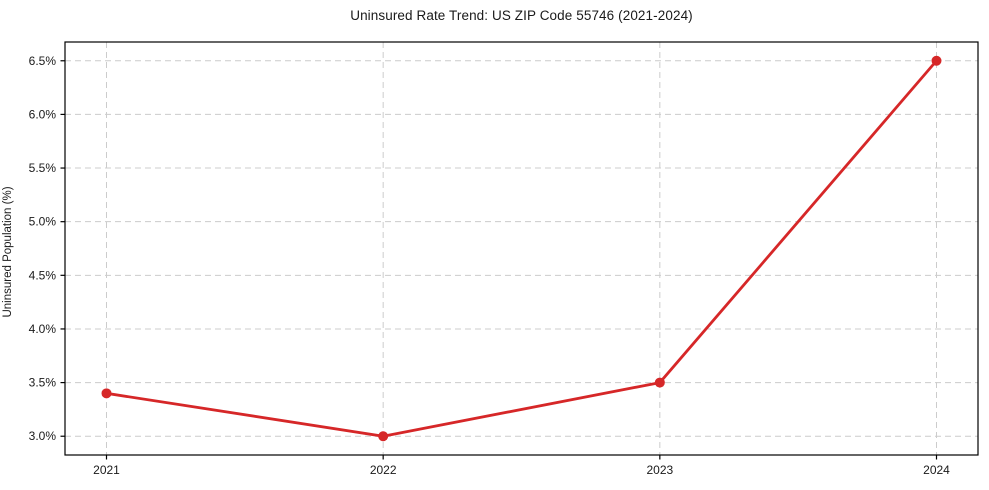  Describe the element at coordinates (383, 470) in the screenshot. I see `x-tick-label: 2022` at that location.